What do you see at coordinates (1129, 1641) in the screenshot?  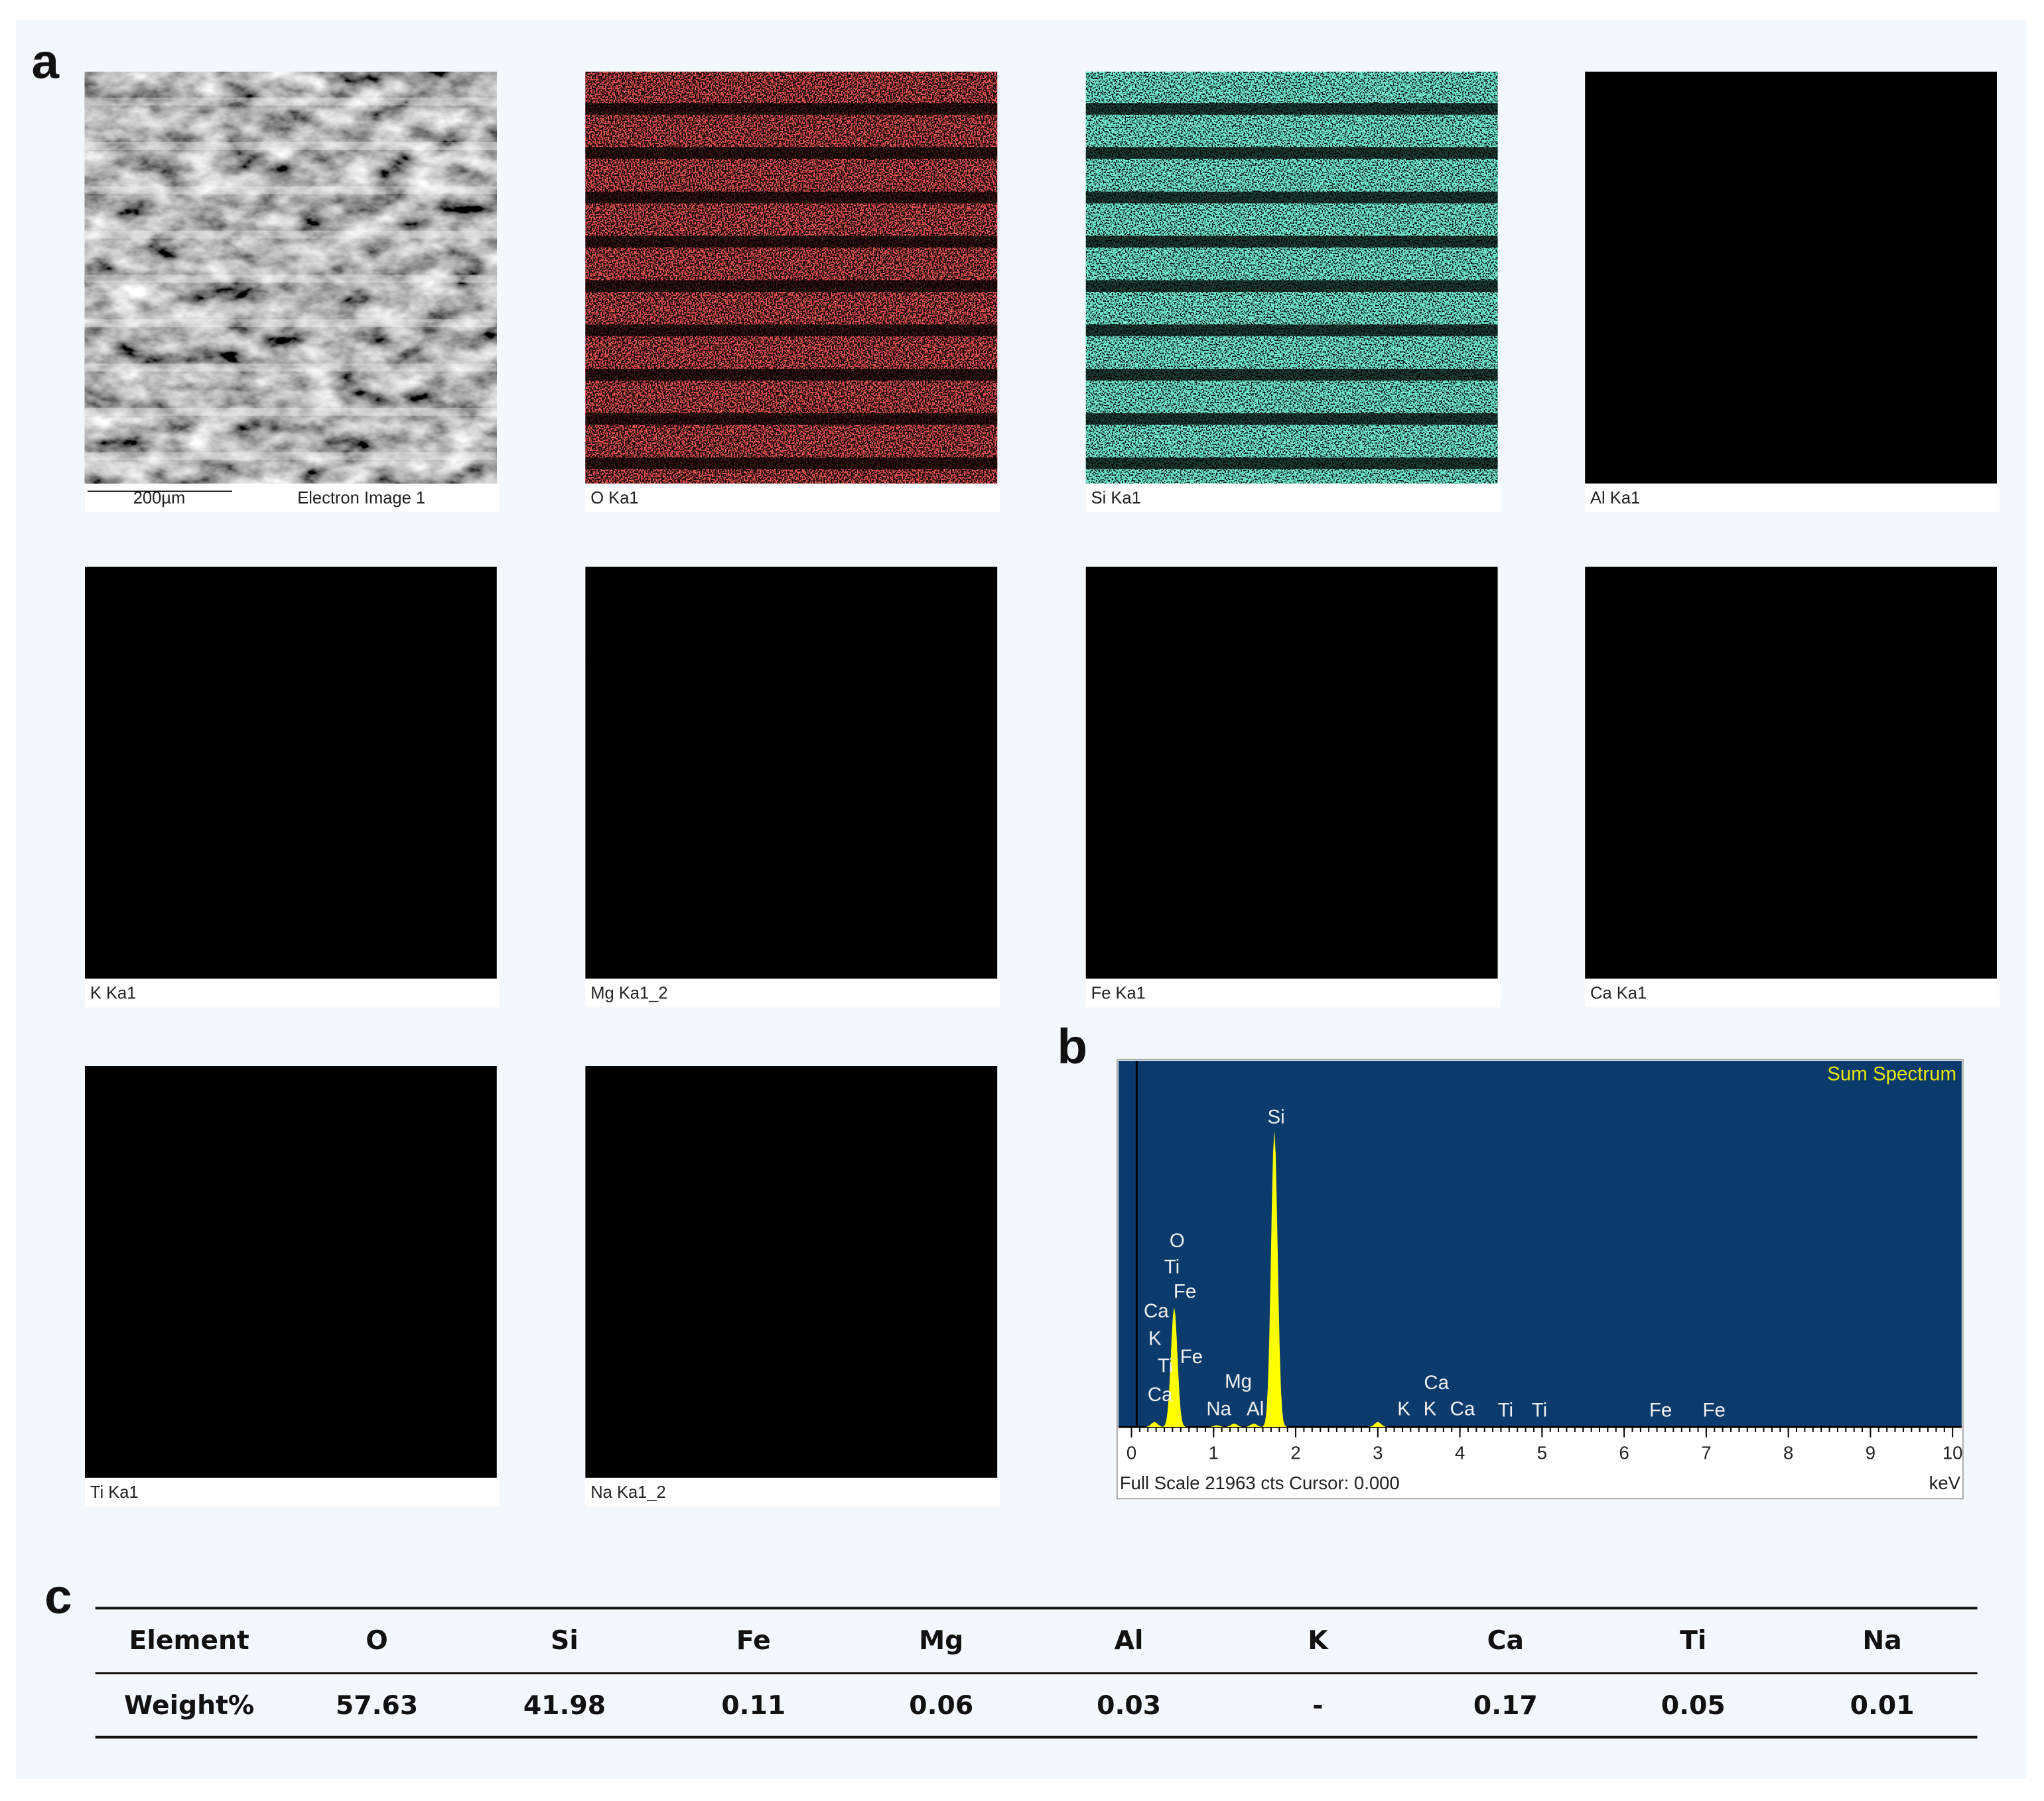 I see `table-header: Al` at bounding box center [1129, 1641].